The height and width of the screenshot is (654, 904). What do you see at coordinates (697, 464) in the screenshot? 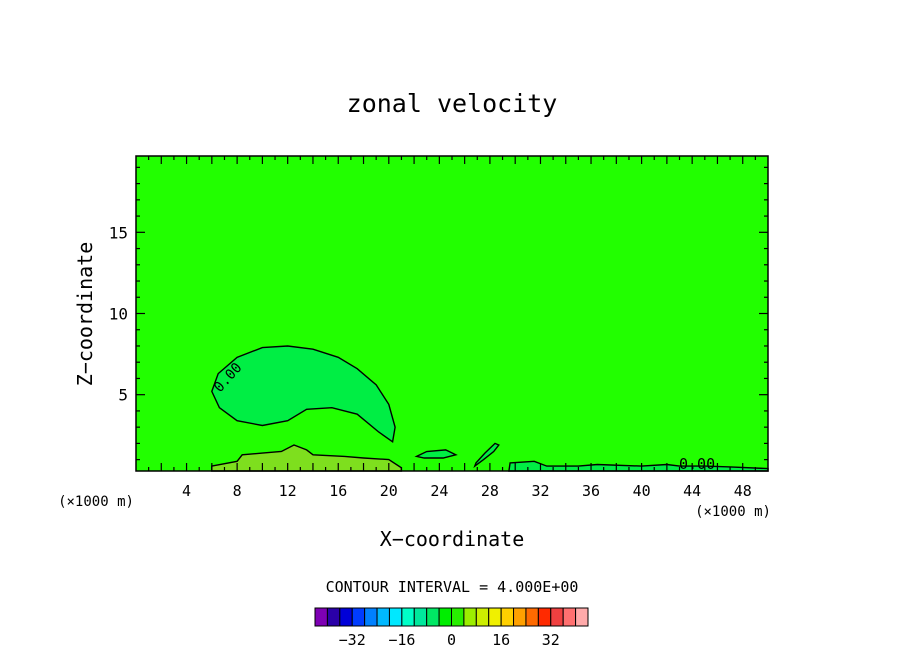
I see `contour-label-right: 0.00` at bounding box center [697, 464].